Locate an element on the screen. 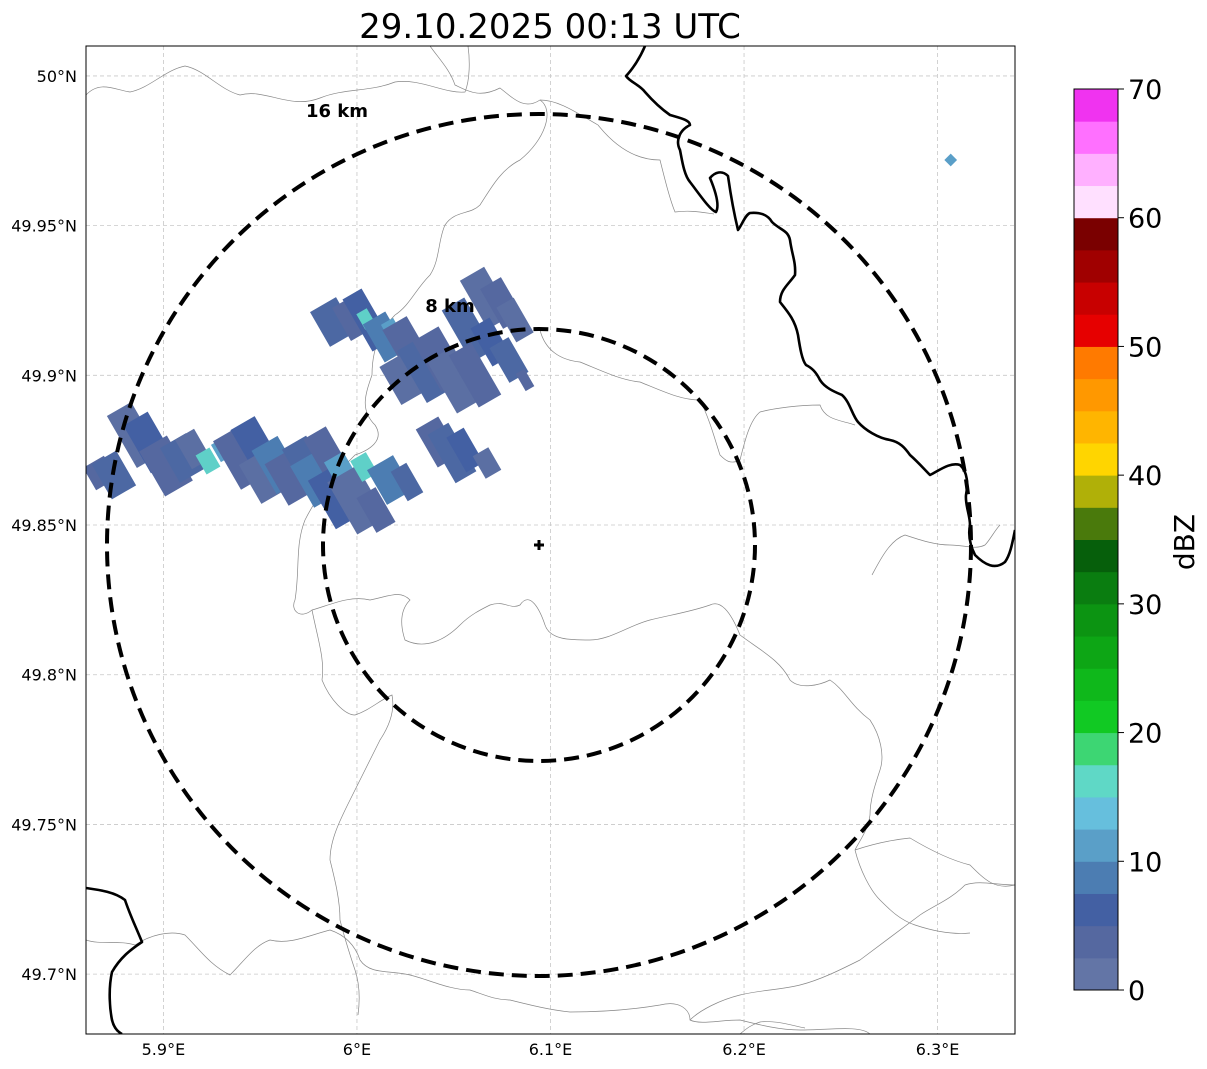  lon-tick-label: 6.2°E is located at coordinates (744, 1049).